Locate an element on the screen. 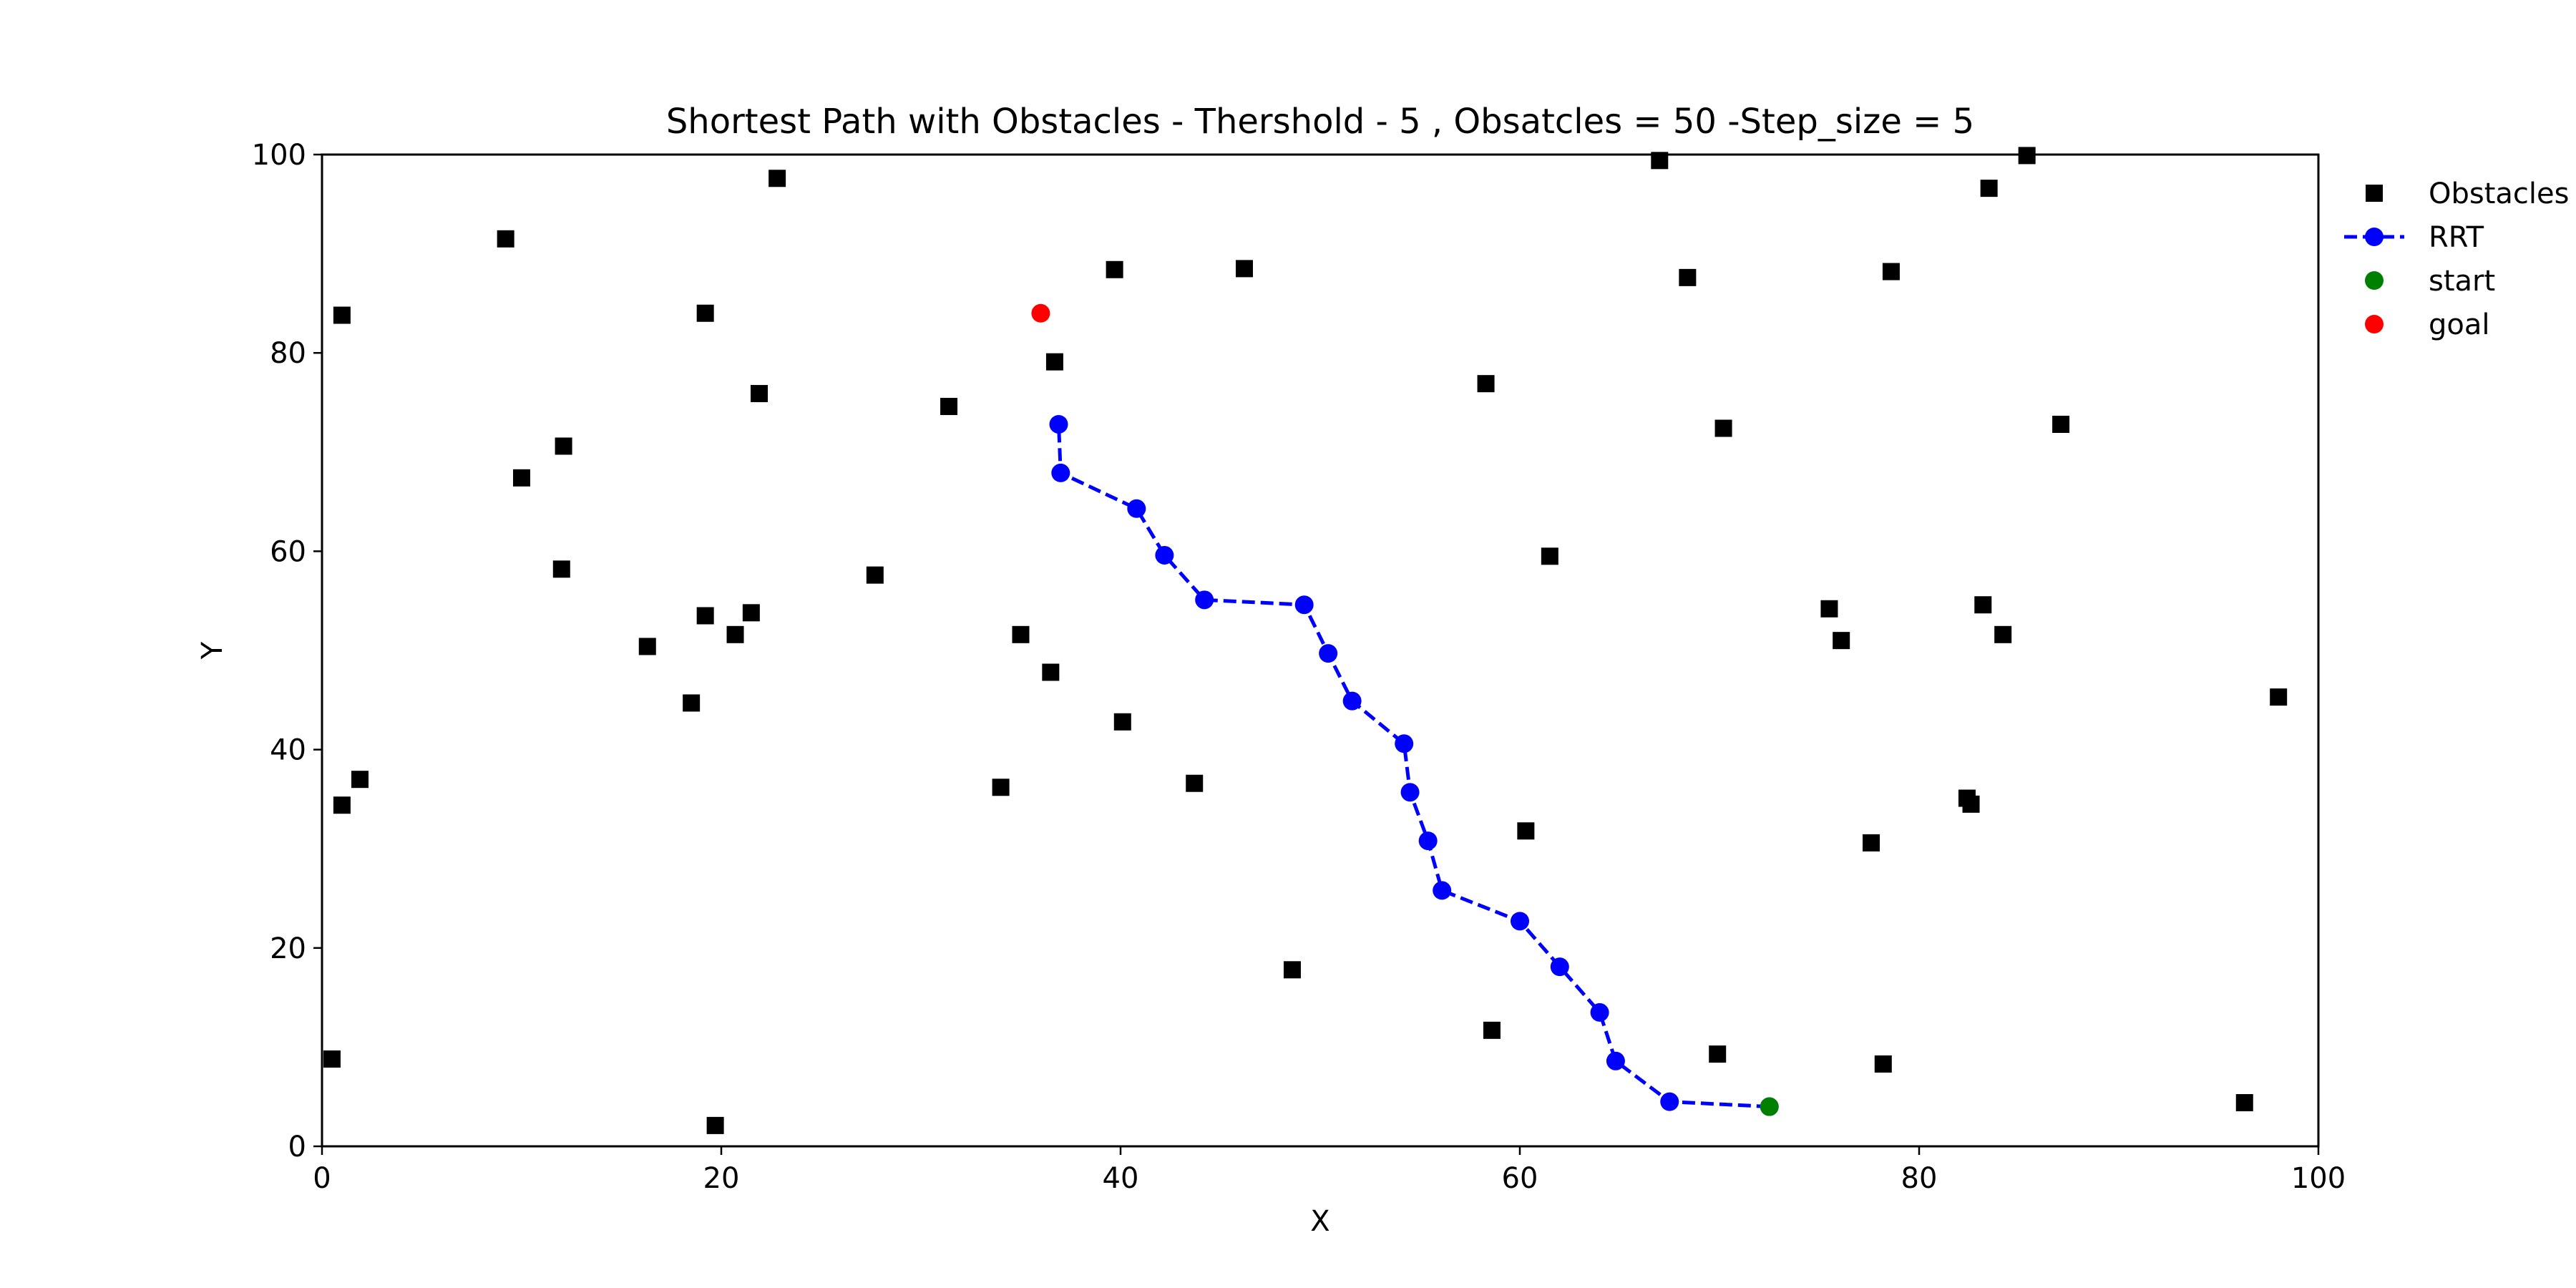  x-tick-label: 0 is located at coordinates (322, 1178).